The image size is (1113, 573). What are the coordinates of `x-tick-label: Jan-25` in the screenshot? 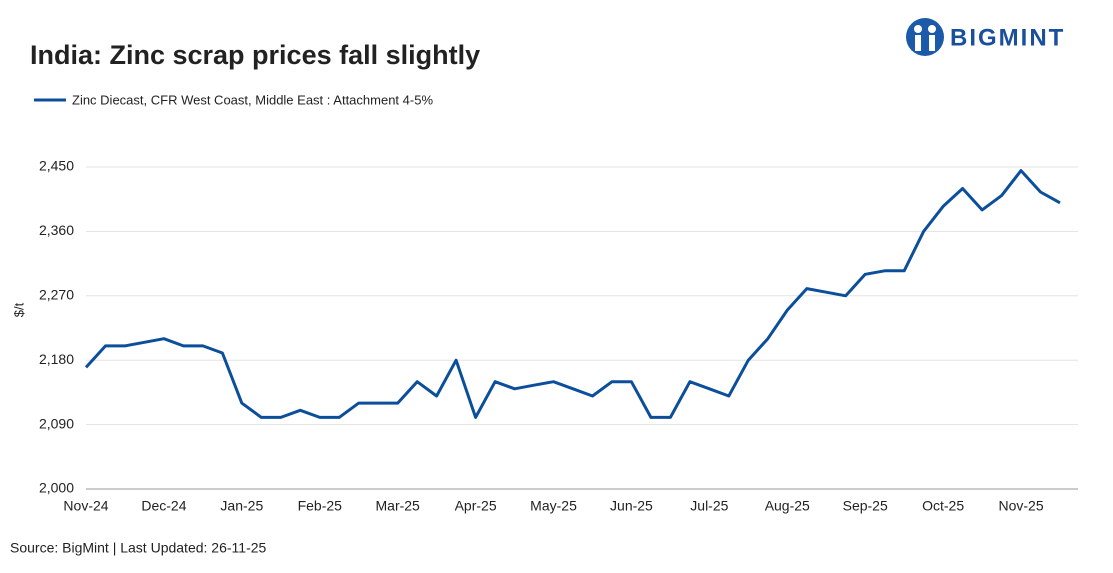 It's located at (241, 506).